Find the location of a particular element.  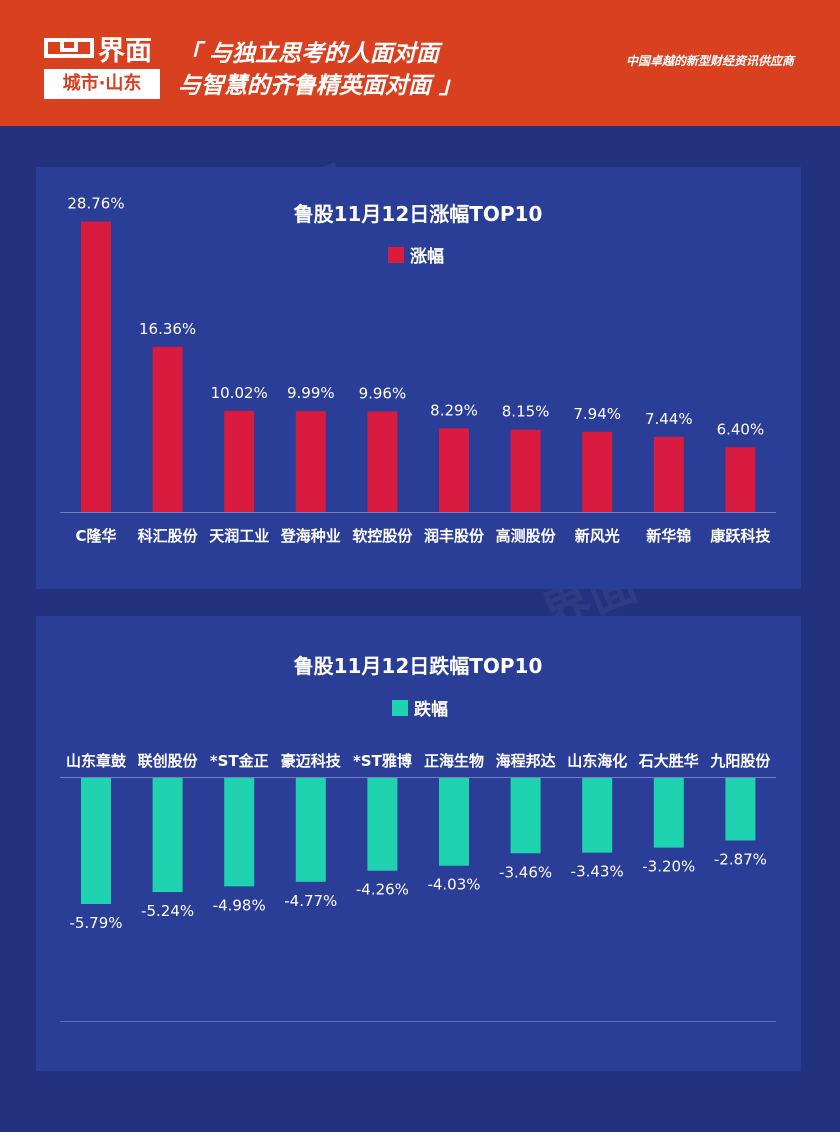

data-label: -4.77% is located at coordinates (310, 901).